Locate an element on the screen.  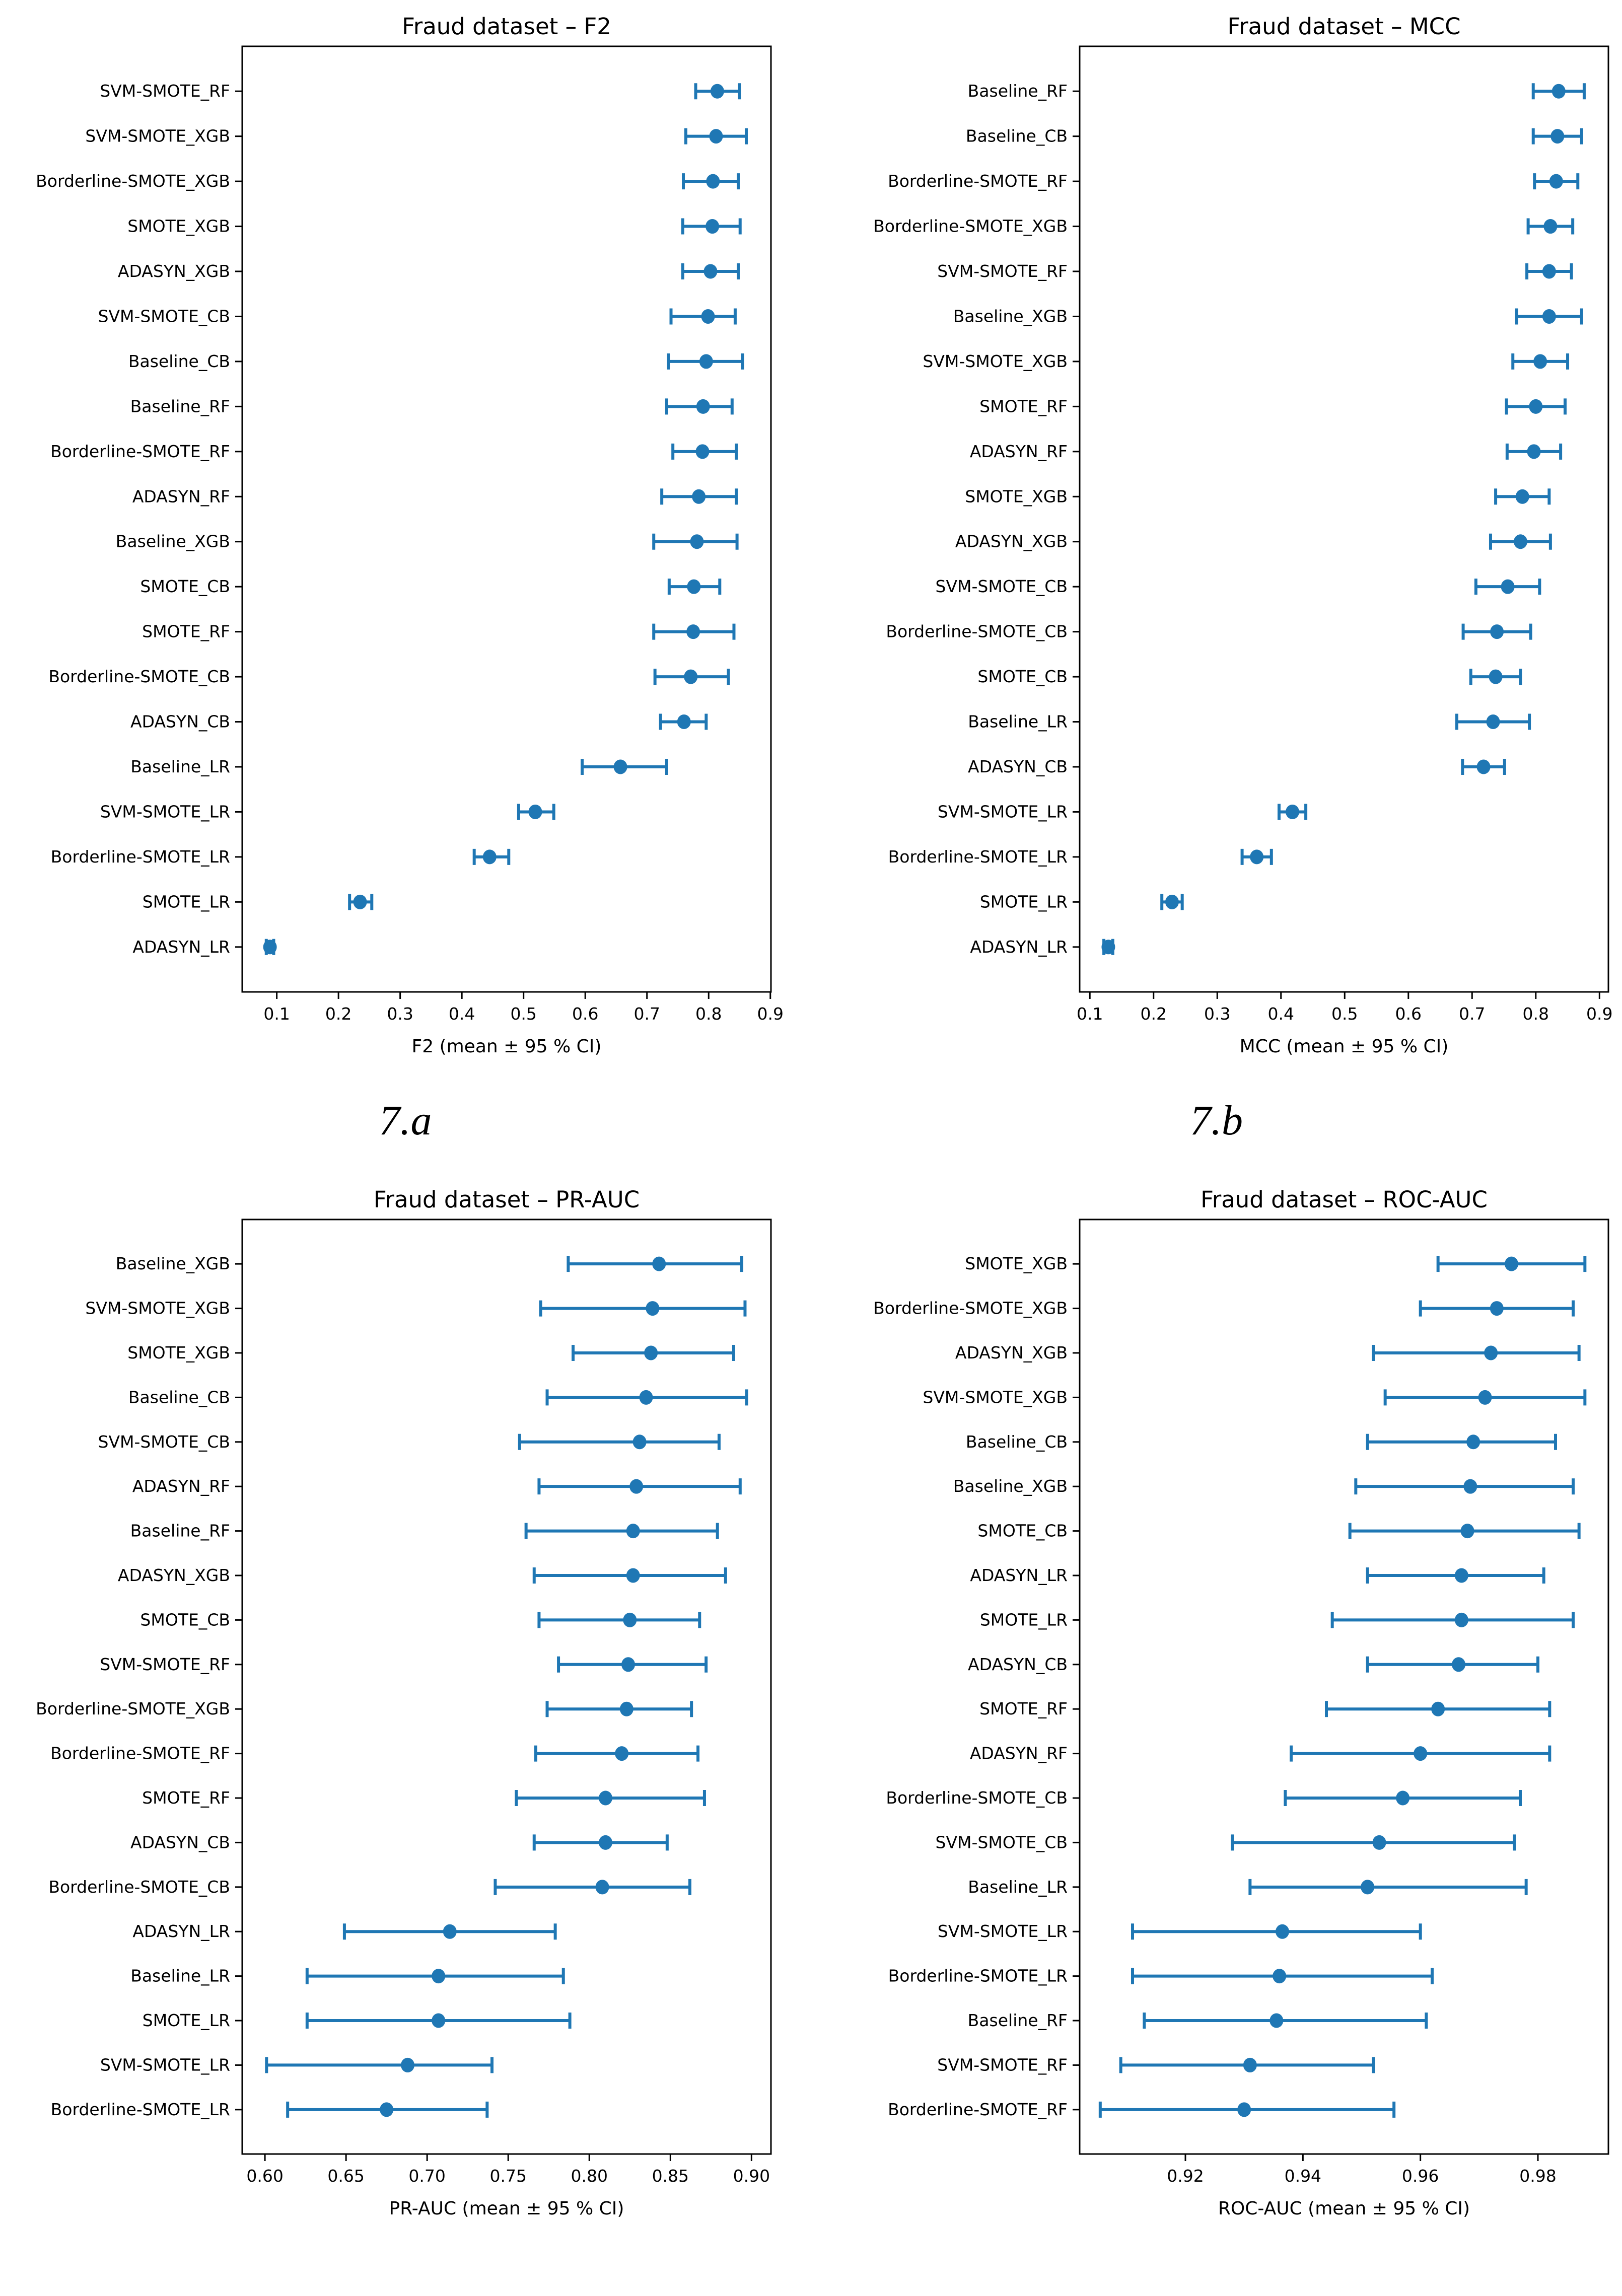
x-axis-label: F2 (mean ± 95 % CI) is located at coordinates (507, 1046).